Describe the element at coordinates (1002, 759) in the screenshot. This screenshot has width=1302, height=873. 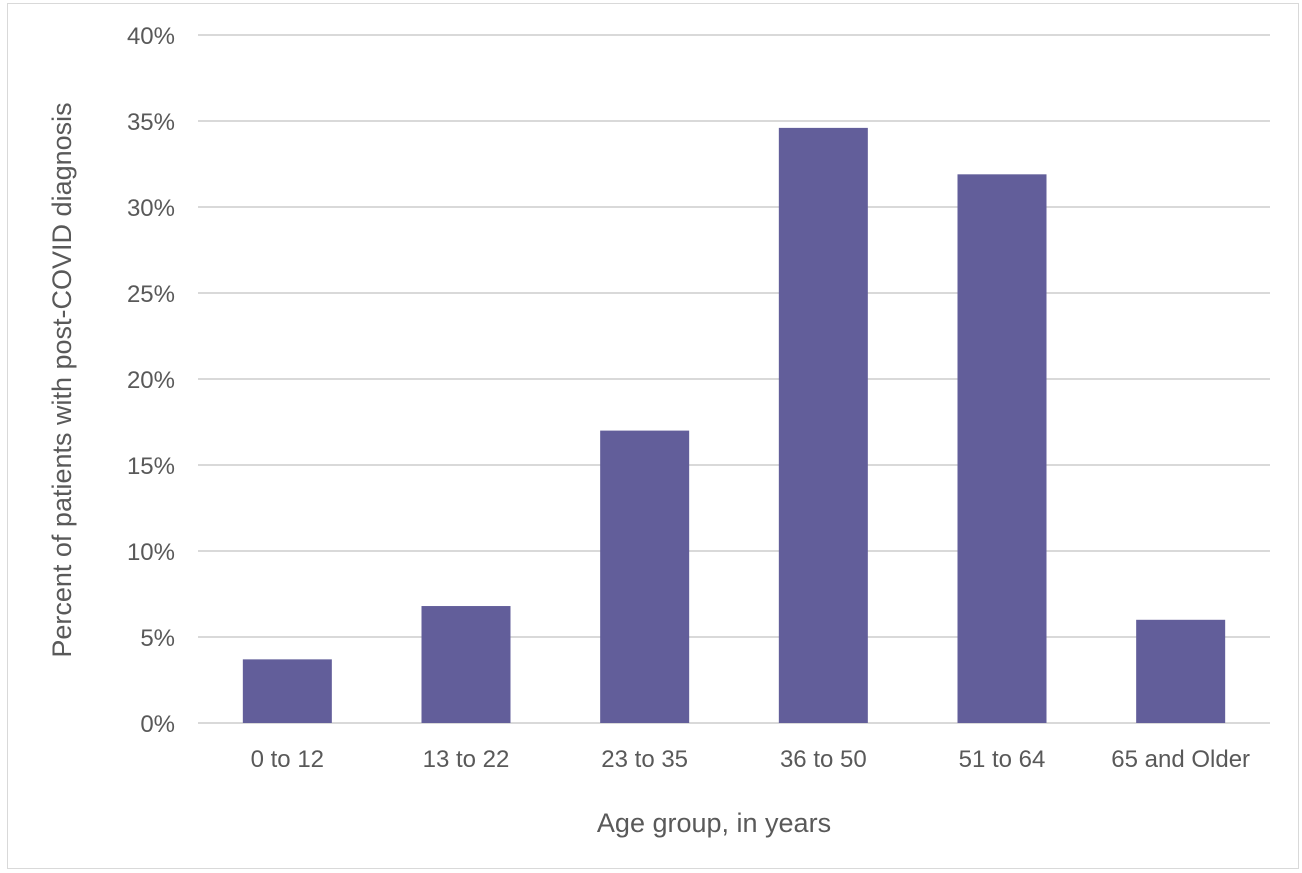
I see `x-tick-label: 51 to 64` at that location.